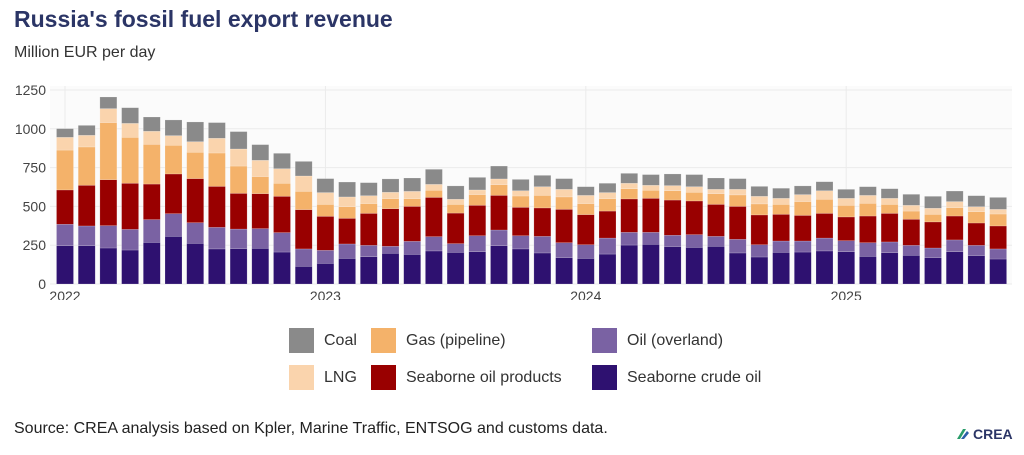 Image resolution: width=1024 pixels, height=455 pixels. I want to click on legend-item-seaborne-crude-oil: Seaborne crude oil, so click(676, 377).